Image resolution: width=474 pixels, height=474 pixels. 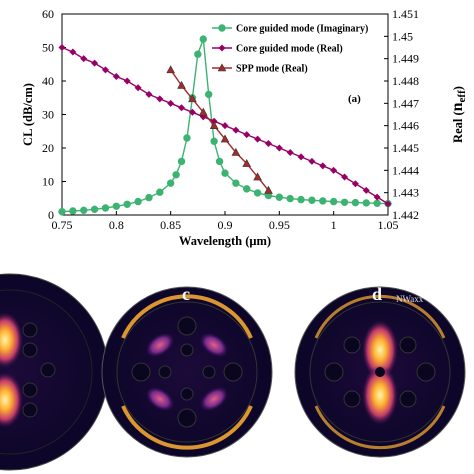 What do you see at coordinates (54, 372) in the screenshot?
I see `mode-field-image-left` at bounding box center [54, 372].